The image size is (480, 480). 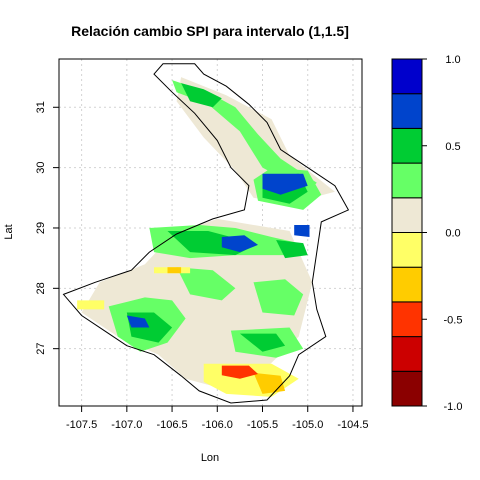 I want to click on y-tick-label: 28, so click(x=41, y=288).